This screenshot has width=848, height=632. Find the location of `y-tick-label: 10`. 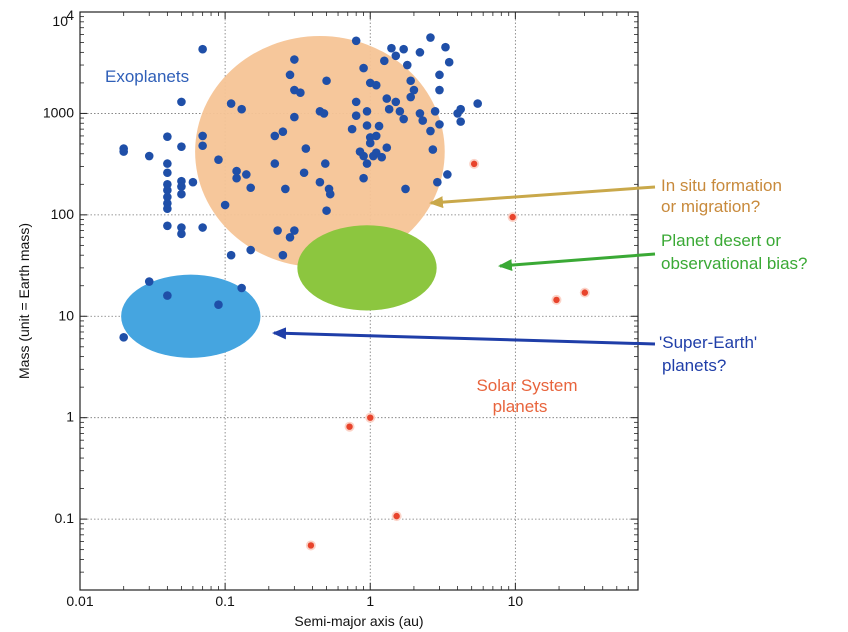

y-tick-label: 10 is located at coordinates (66, 315).